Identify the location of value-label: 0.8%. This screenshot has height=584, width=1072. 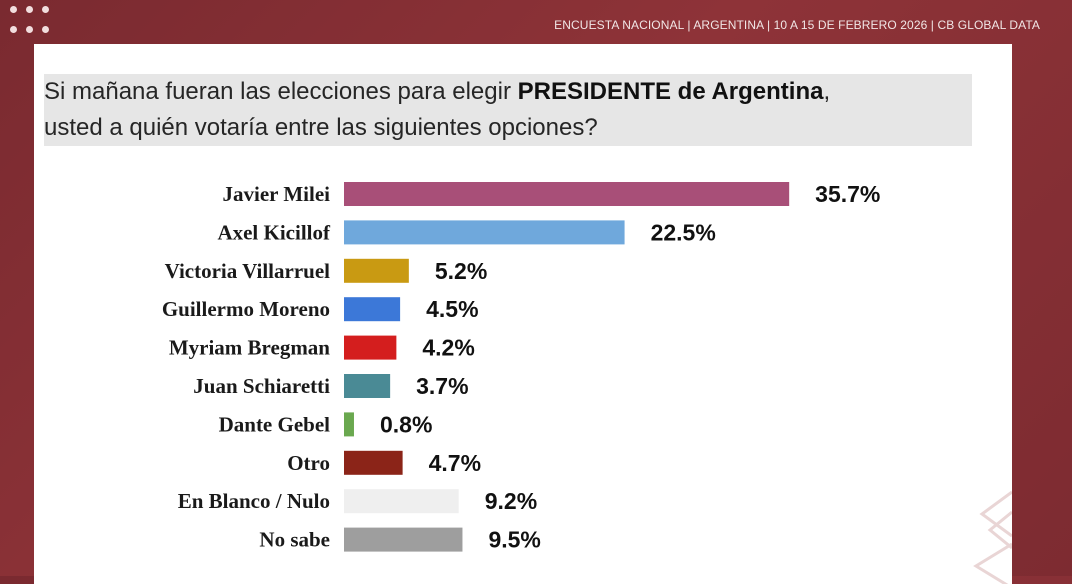
(406, 424).